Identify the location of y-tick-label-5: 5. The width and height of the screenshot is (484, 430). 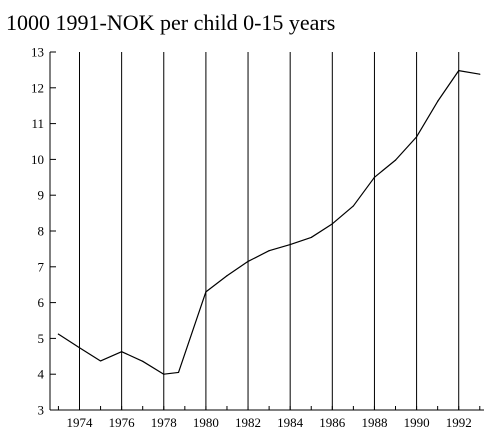
(41, 338).